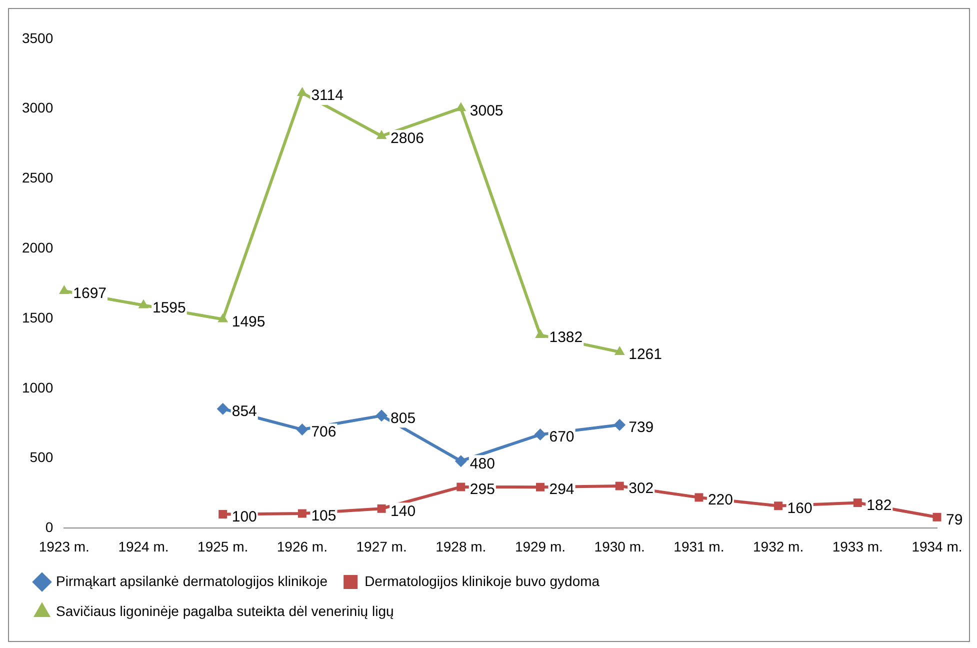 This screenshot has width=977, height=648. Describe the element at coordinates (38, 38) in the screenshot. I see `y-tick-label: 3500` at that location.